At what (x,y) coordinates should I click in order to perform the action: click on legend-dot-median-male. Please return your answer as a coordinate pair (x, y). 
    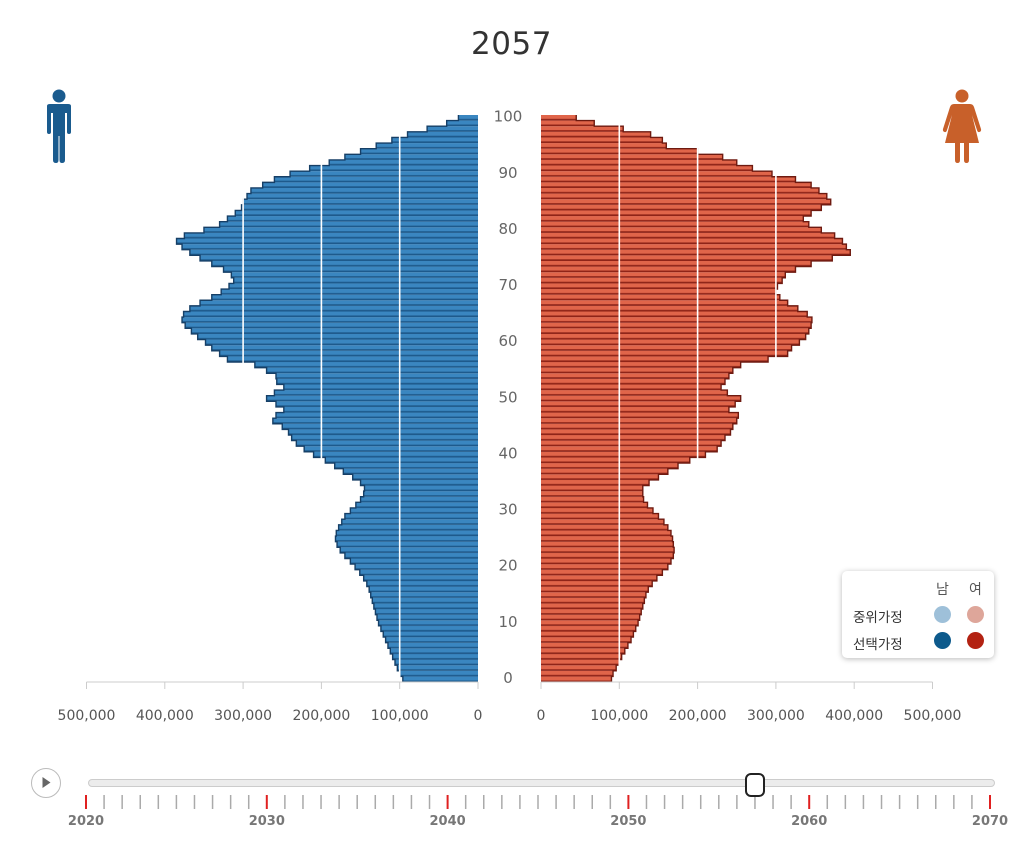
    Looking at the image, I should click on (942, 614).